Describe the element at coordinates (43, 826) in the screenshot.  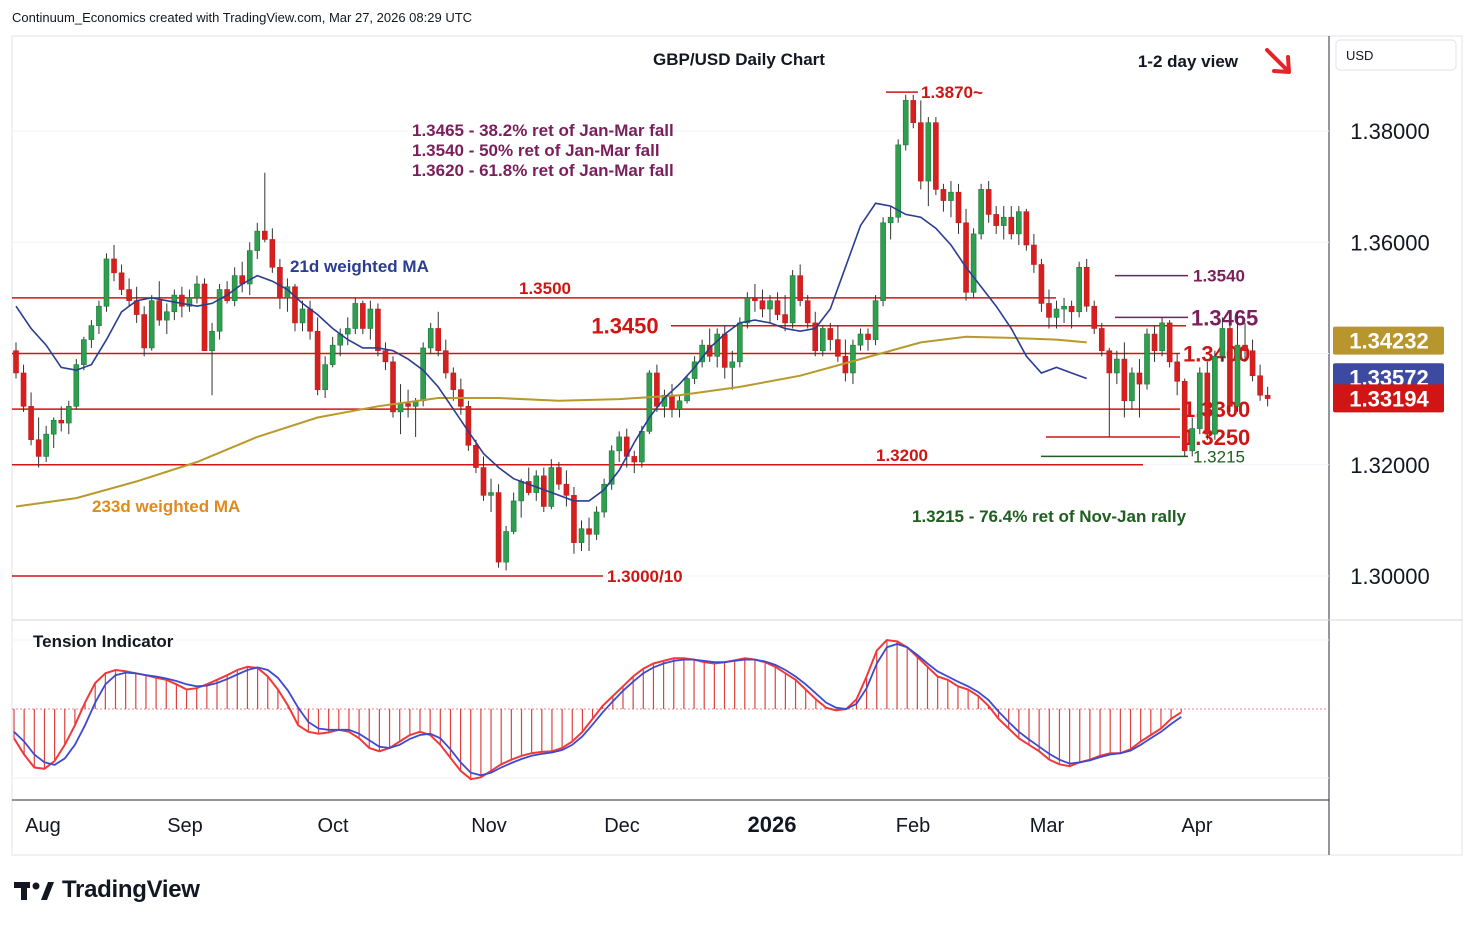
I see `time-tick-label: Aug` at that location.